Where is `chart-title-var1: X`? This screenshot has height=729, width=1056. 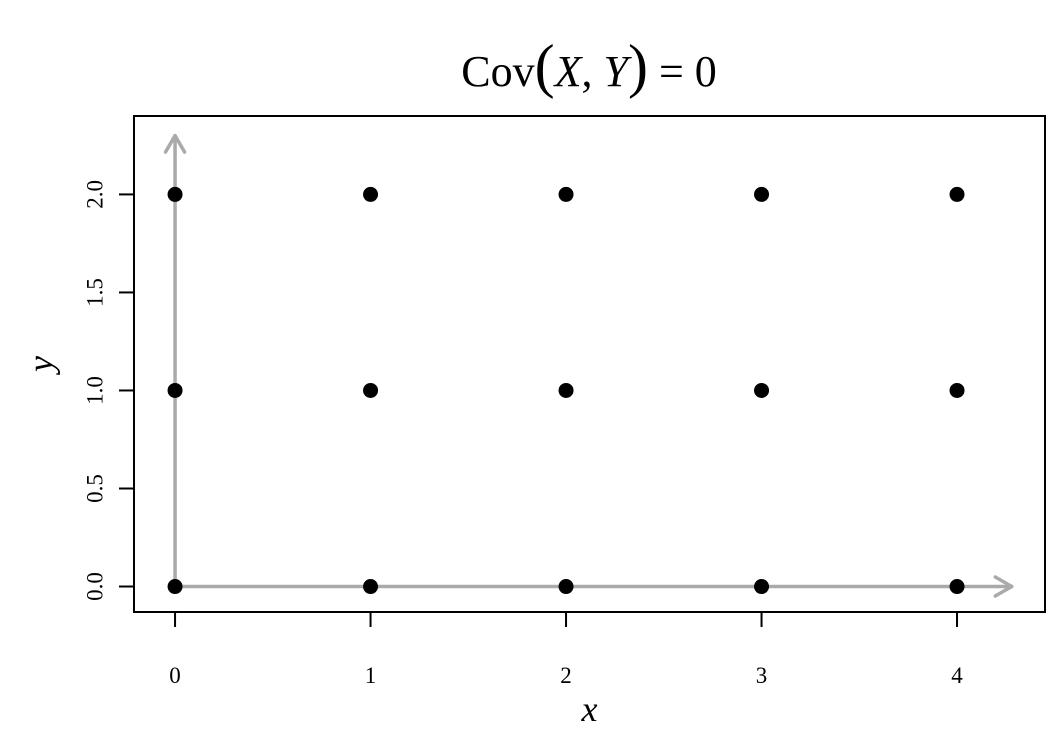 chart-title-var1: X is located at coordinates (568, 71).